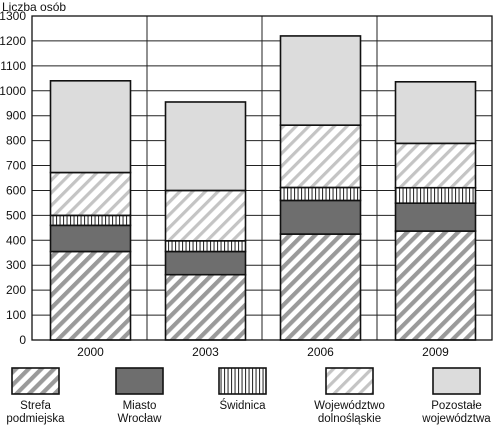  Describe the element at coordinates (16, 190) in the screenshot. I see `y-tick-label: 600` at that location.